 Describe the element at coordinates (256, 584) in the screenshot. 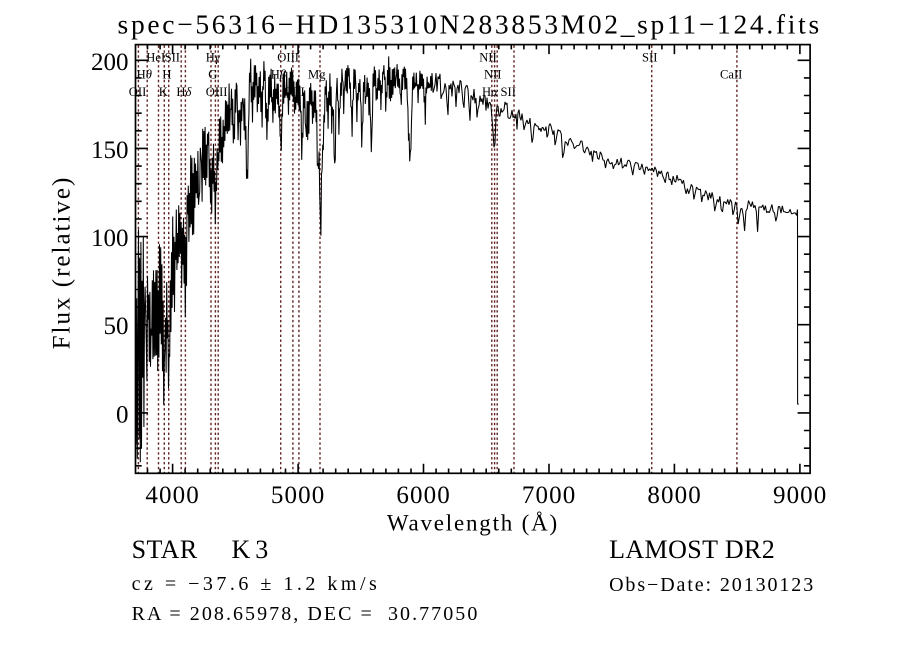

I see `svg-text: cz = −37.6 ± 1.2 km/s` at that location.